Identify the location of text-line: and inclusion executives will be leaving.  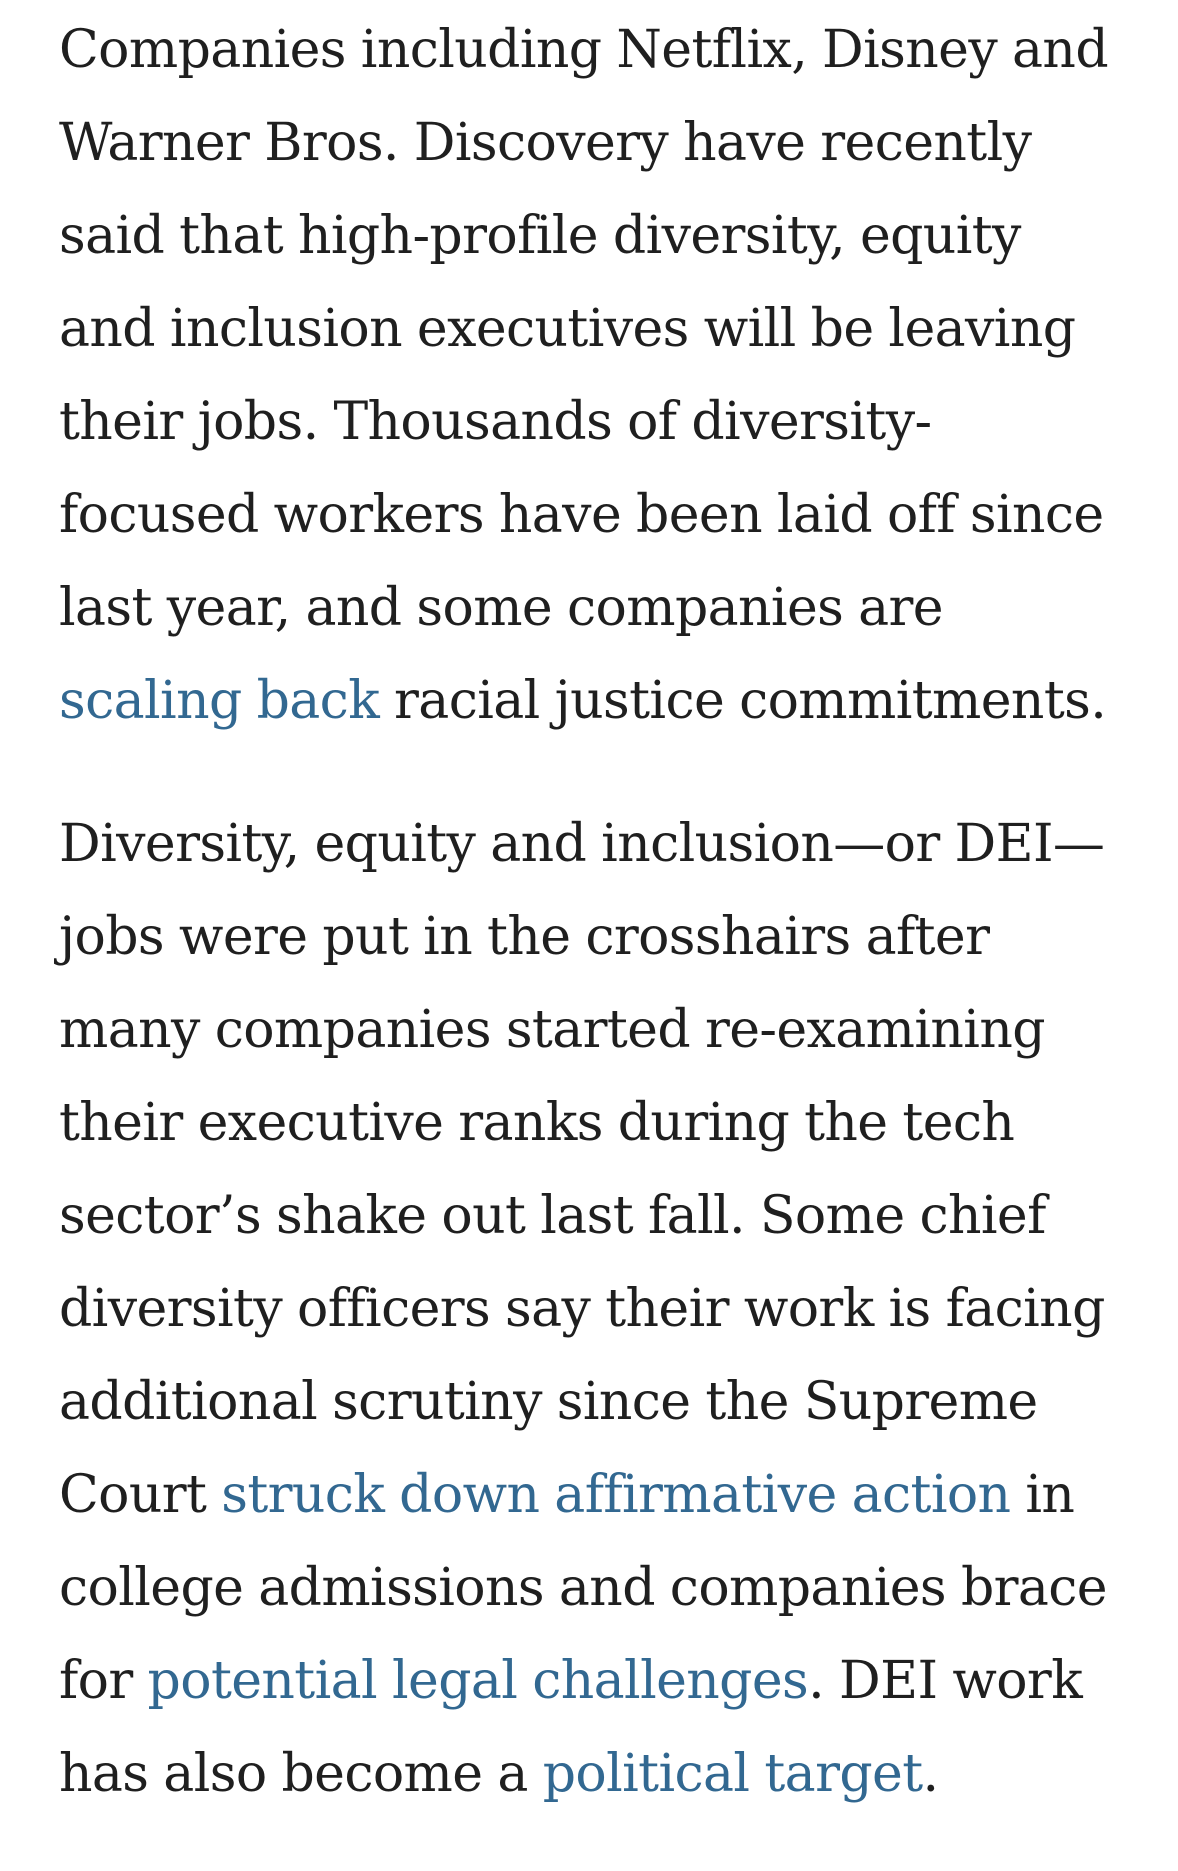
(594, 329).